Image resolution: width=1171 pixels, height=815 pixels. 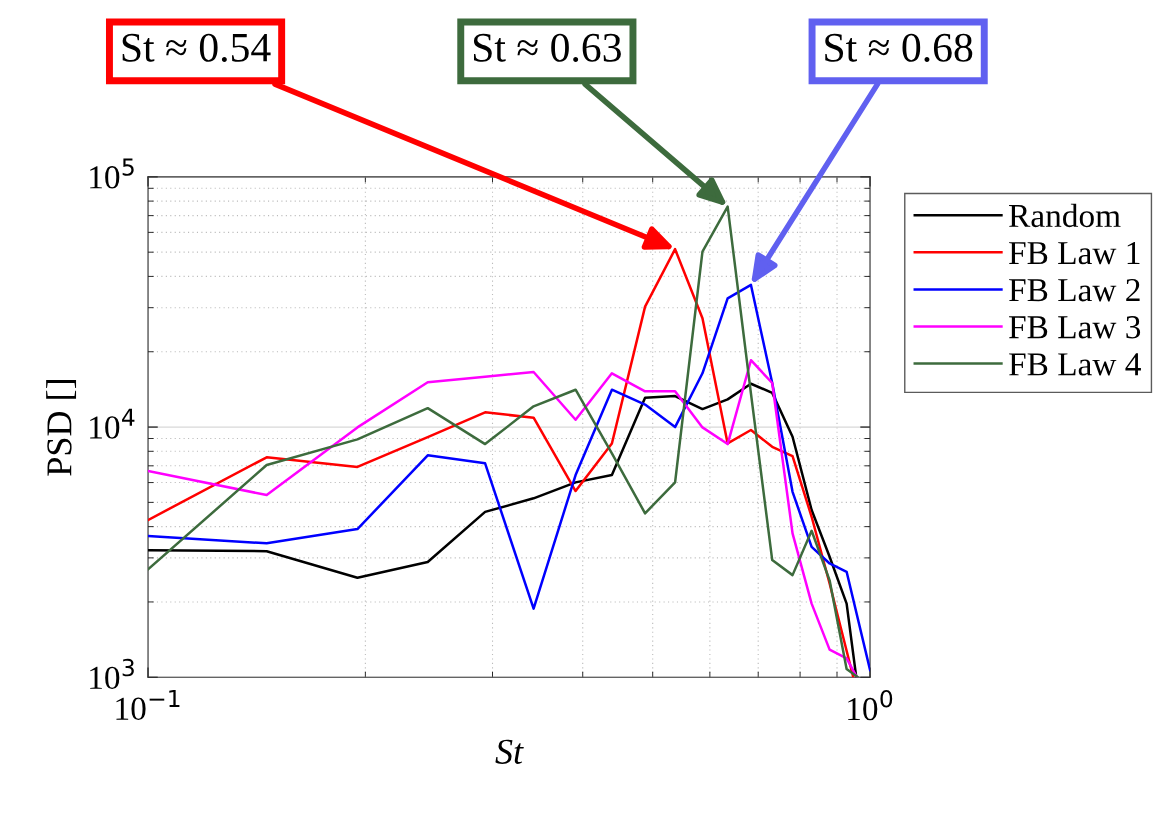 What do you see at coordinates (899, 47) in the screenshot?
I see `annotation: St ≈ 0.68` at bounding box center [899, 47].